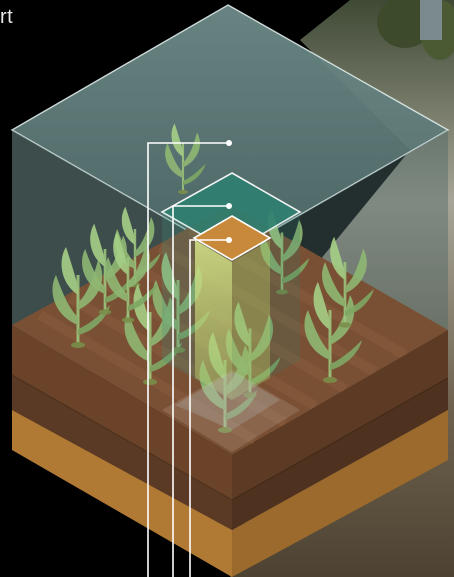 The width and height of the screenshot is (454, 577). Describe the element at coordinates (122, 452) in the screenshot. I see `subsoil-layer` at that location.